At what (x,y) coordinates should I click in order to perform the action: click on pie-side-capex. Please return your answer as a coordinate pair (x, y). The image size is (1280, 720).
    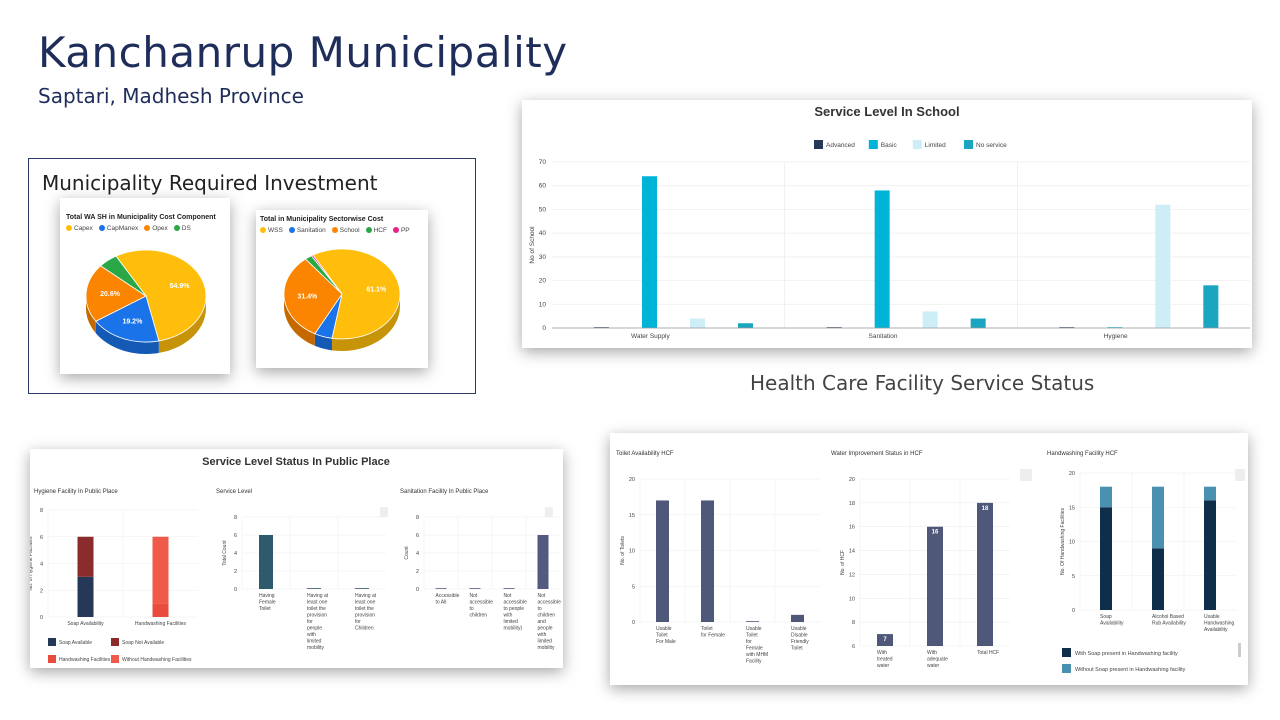
    Looking at the image, I should click on (182, 325).